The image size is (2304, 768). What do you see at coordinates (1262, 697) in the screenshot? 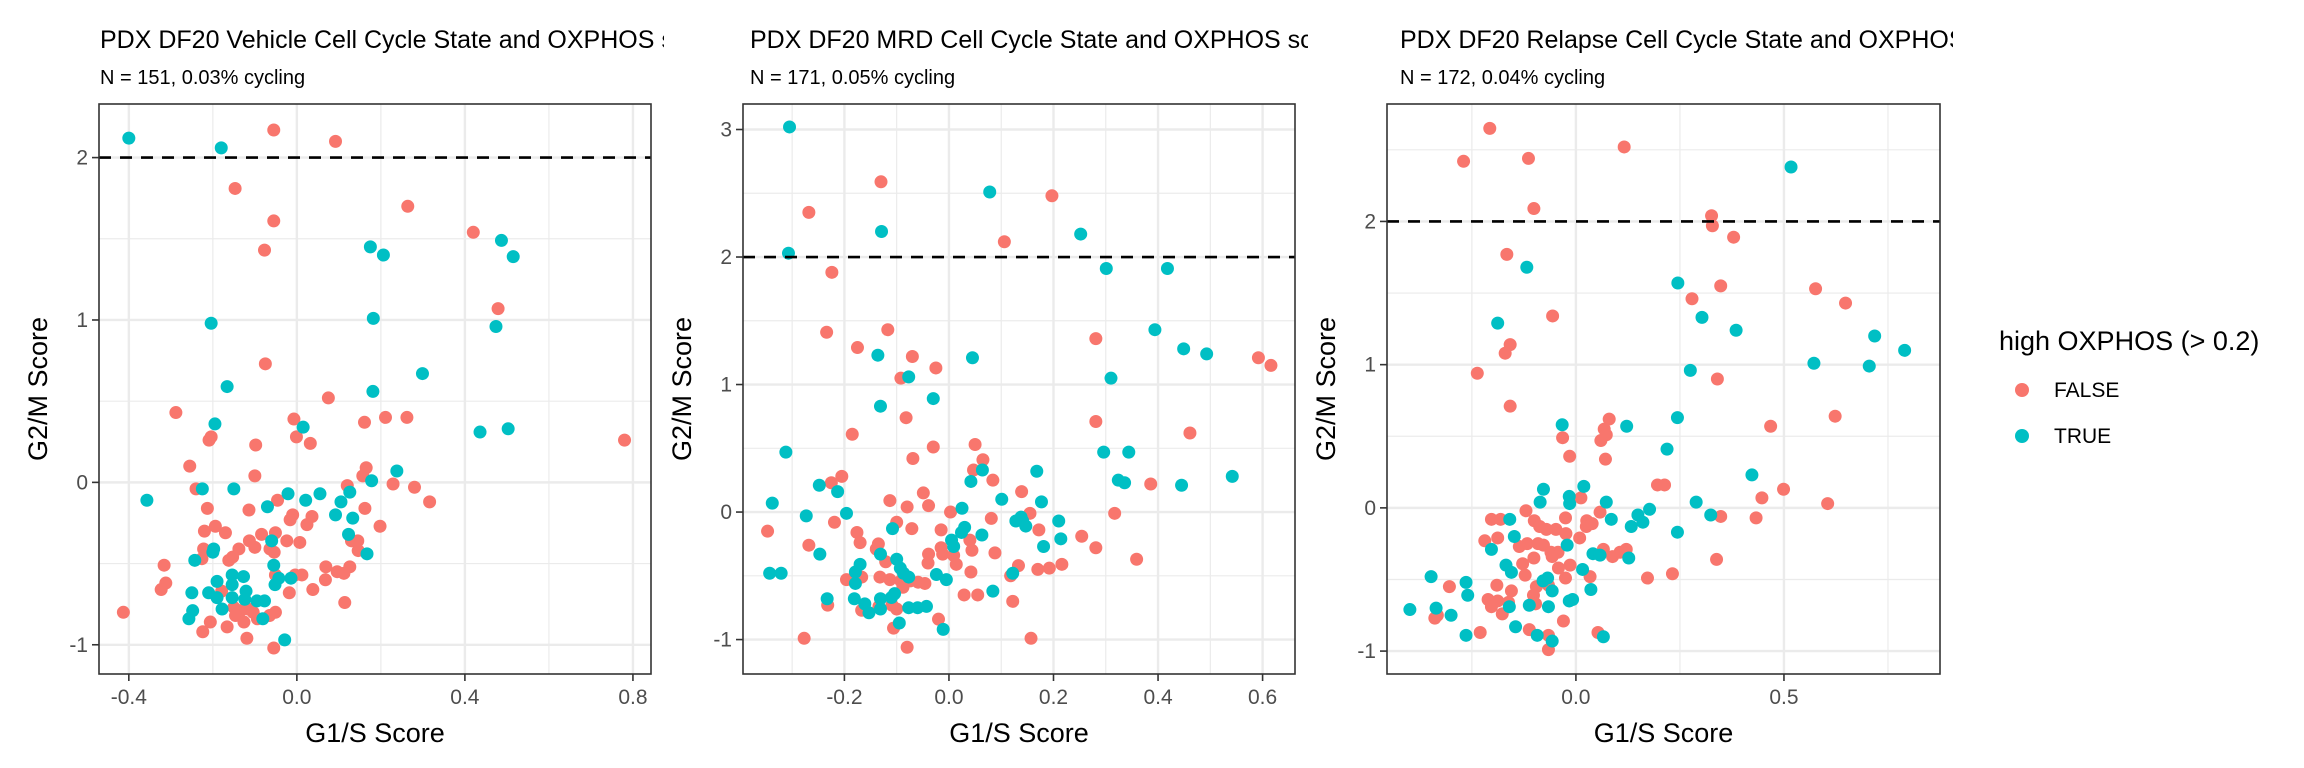
I see `x-tick-label: 0.6` at bounding box center [1262, 697].